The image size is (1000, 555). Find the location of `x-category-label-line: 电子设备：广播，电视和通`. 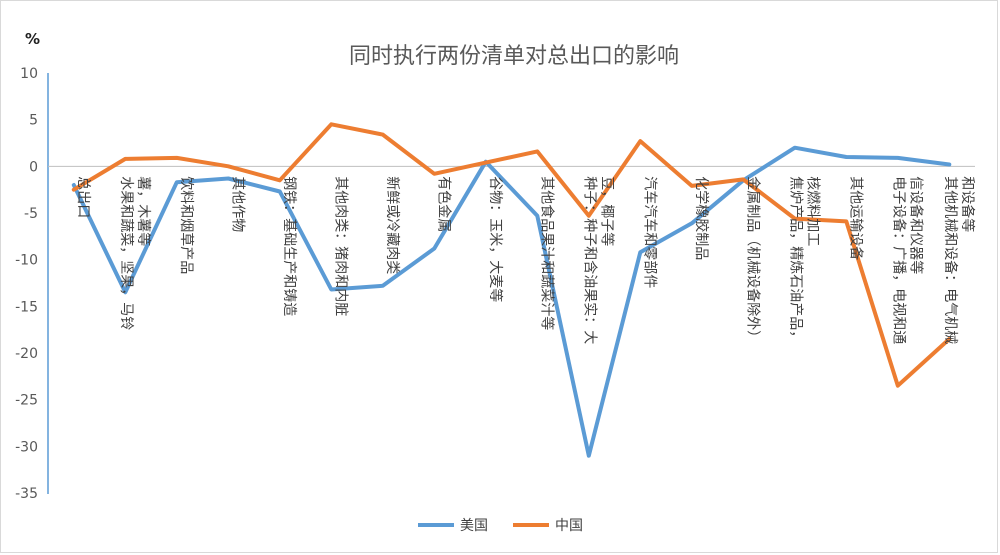

x-category-label-line: 电子设备：广播，电视和通 is located at coordinates (898, 260).